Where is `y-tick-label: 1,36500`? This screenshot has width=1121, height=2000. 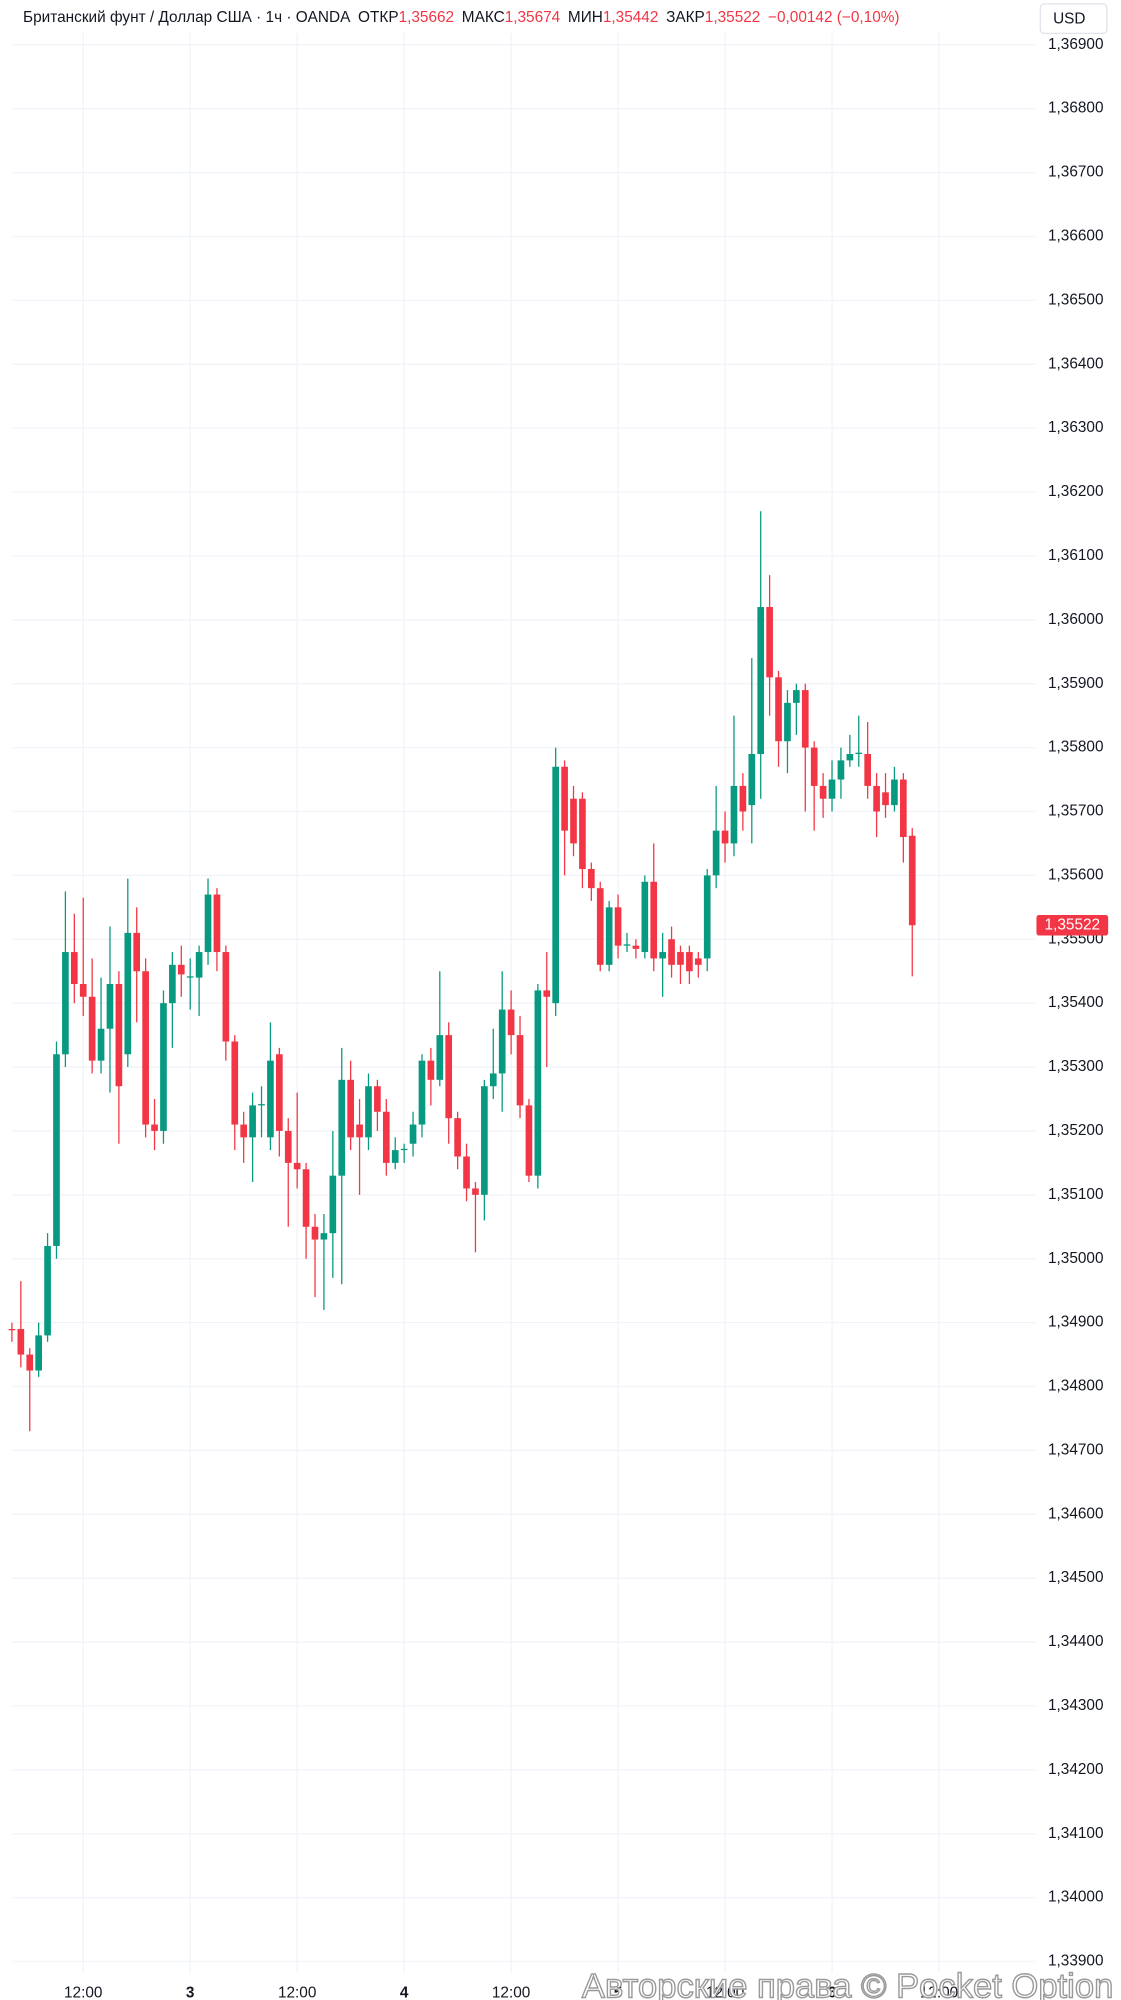 y-tick-label: 1,36500 is located at coordinates (1076, 299).